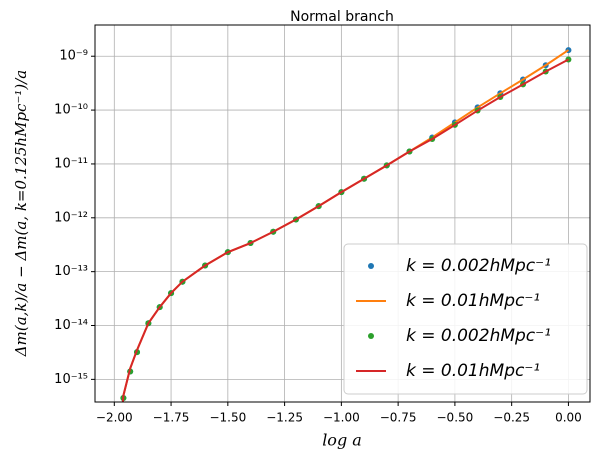 The height and width of the screenshot is (464, 600). Describe the element at coordinates (568, 418) in the screenshot. I see `x-tick-label: 0.00` at that location.